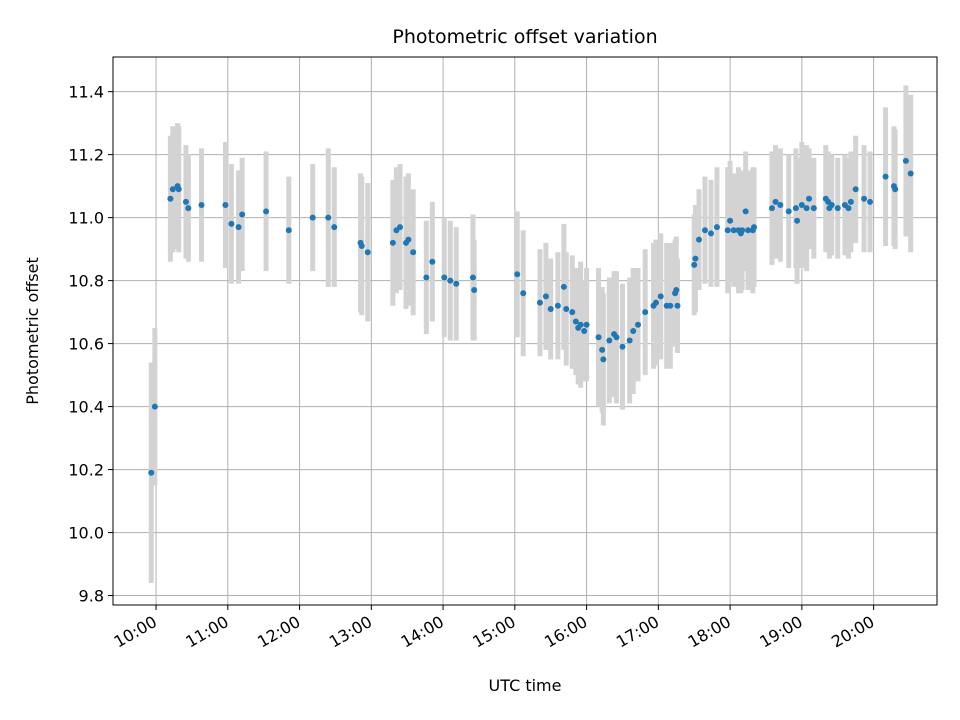  Describe the element at coordinates (86, 281) in the screenshot. I see `y-tick-label: 10.8` at that location.